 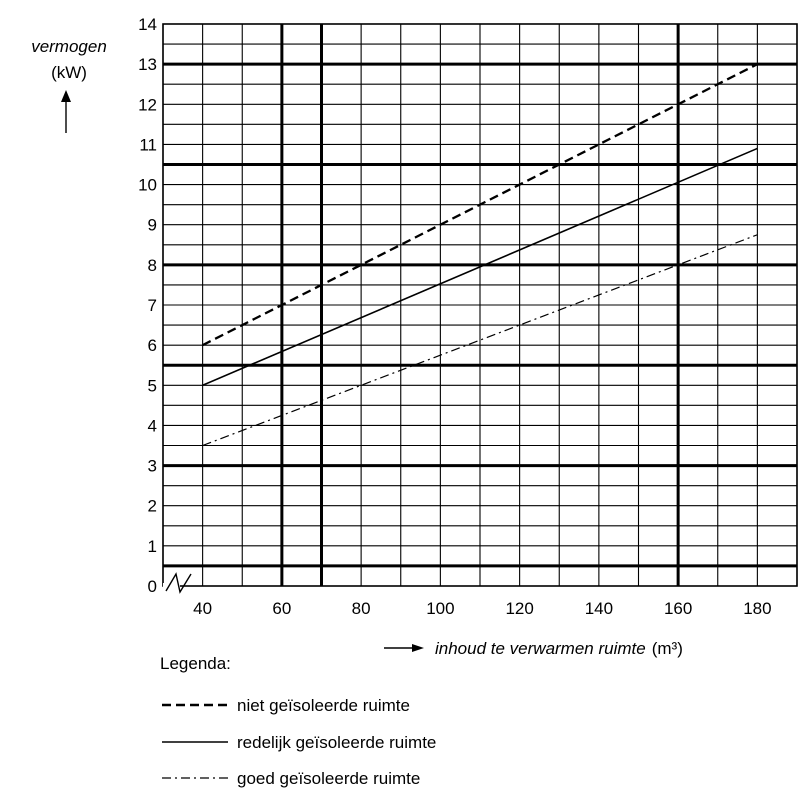 What do you see at coordinates (152, 546) in the screenshot?
I see `y-tick-label: 1` at bounding box center [152, 546].